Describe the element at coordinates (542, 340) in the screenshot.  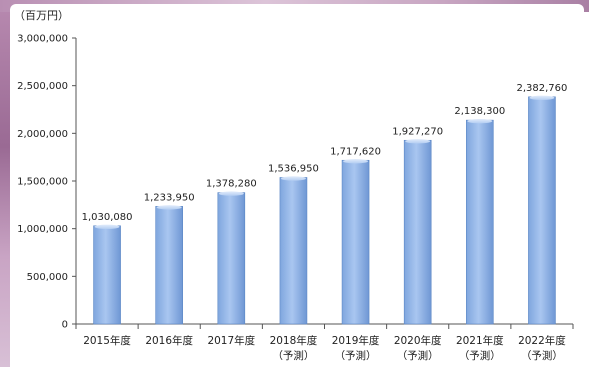
I see `x-tick-label: 2022年度` at that location.